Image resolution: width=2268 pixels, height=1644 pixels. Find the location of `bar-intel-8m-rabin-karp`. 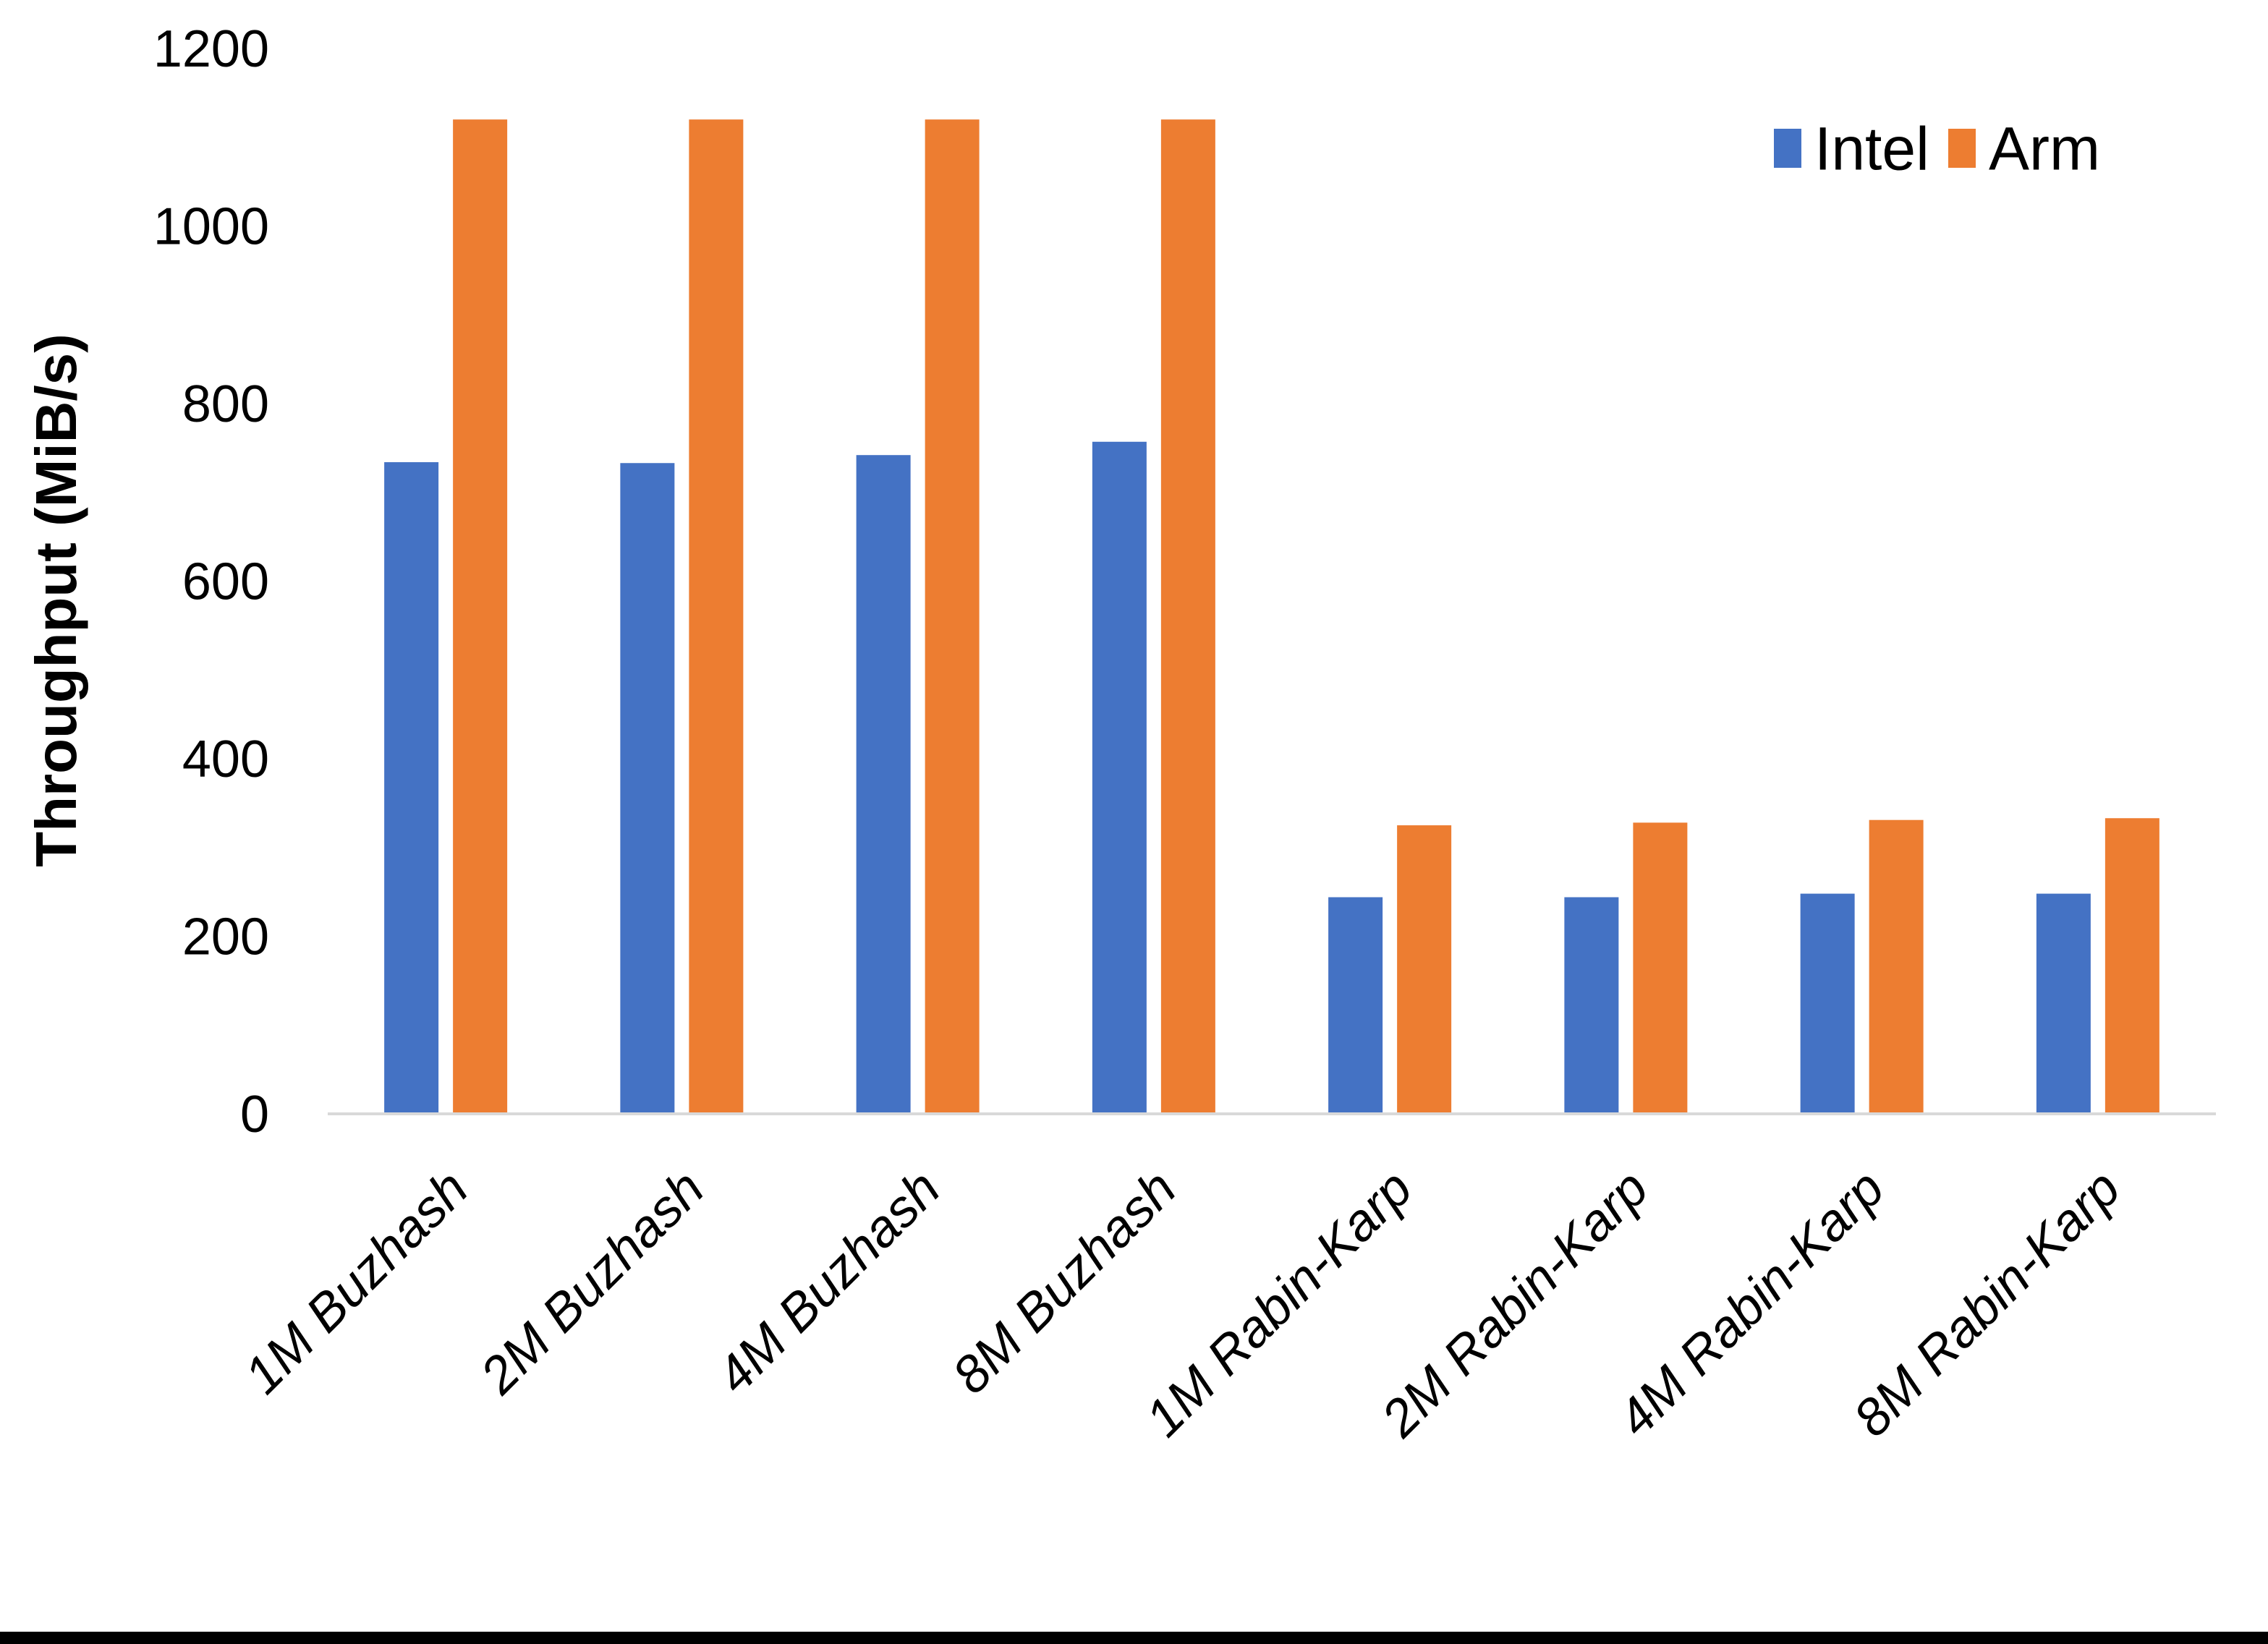

bar-intel-8m-rabin-karp is located at coordinates (2063, 1003).